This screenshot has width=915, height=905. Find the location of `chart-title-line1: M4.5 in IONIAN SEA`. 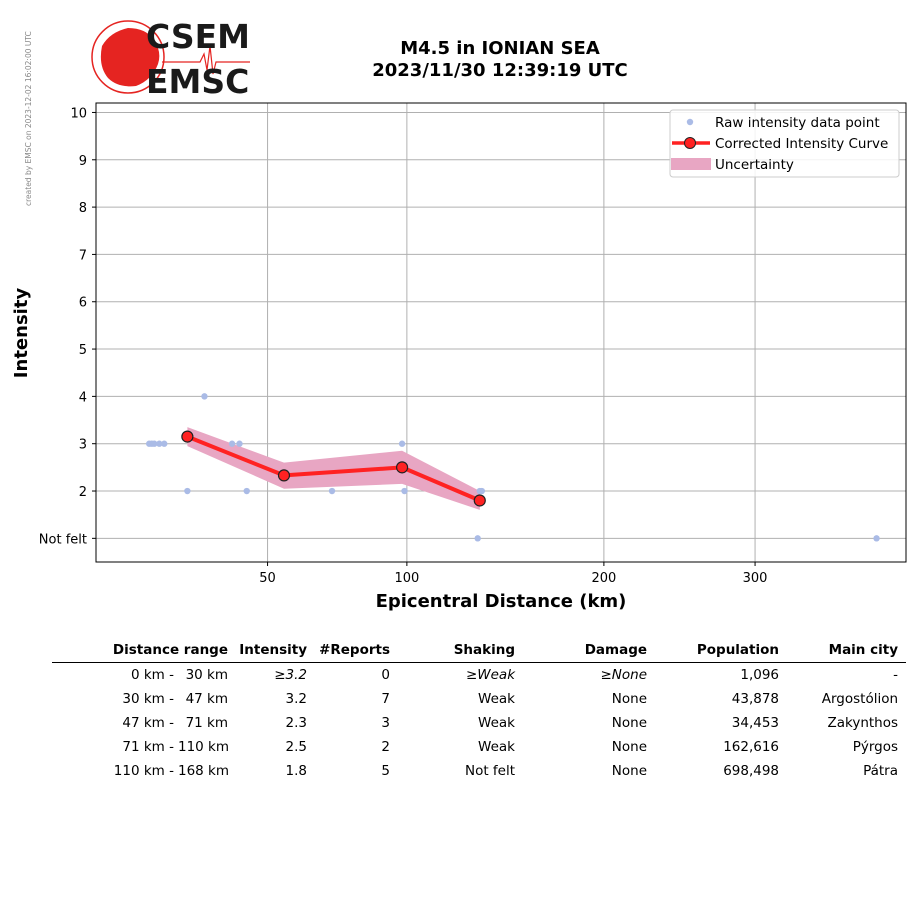

chart-title-line1: M4.5 in IONIAN SEA is located at coordinates (500, 48).